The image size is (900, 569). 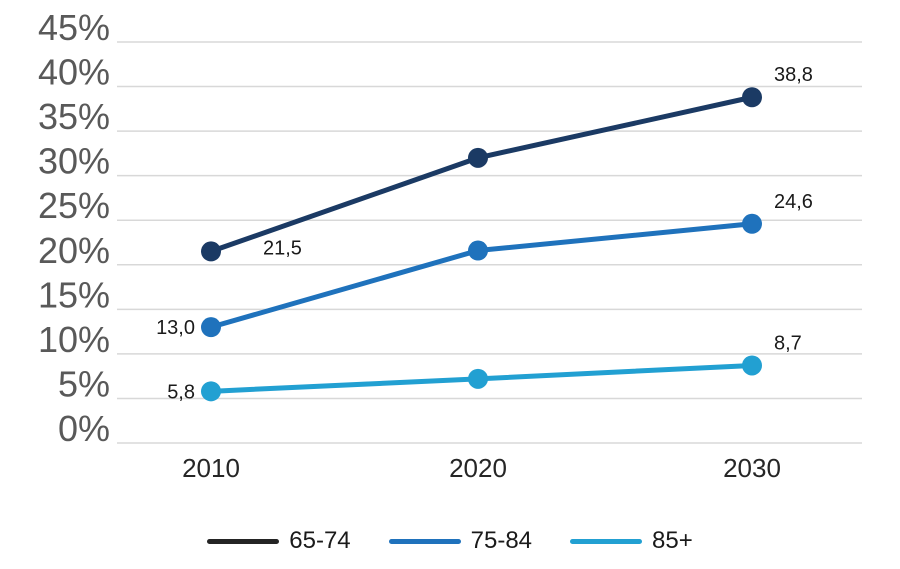 I want to click on y-axis-tick-label: 30%, so click(x=74, y=161).